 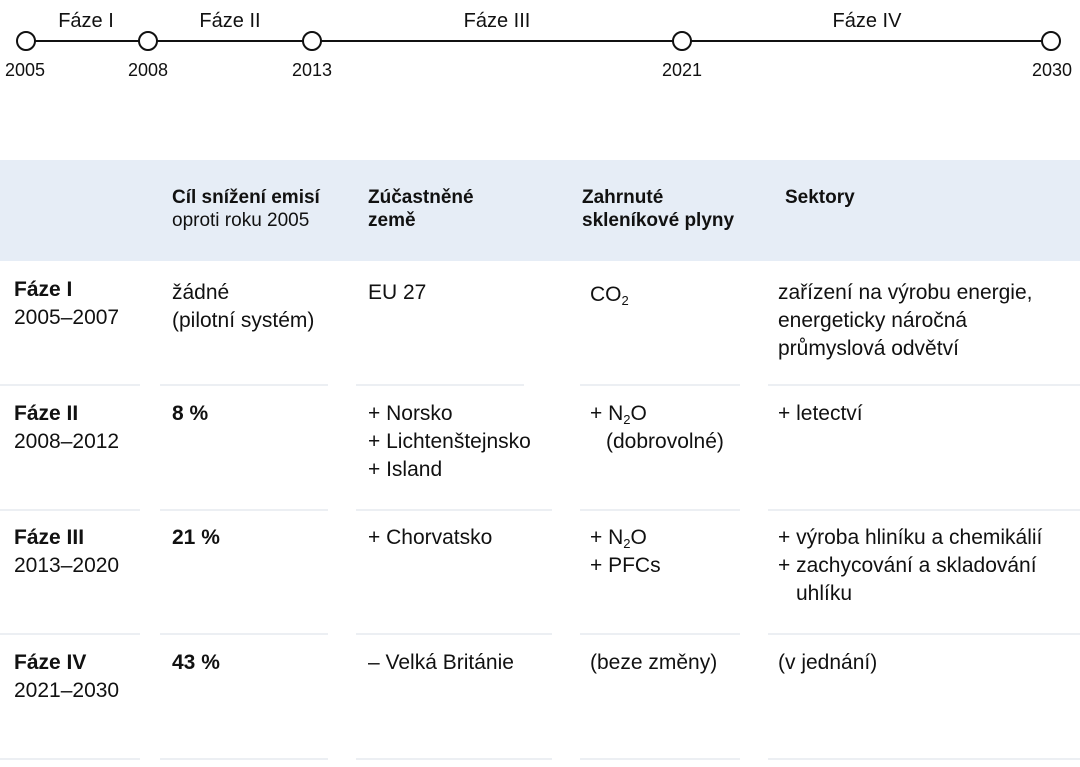 I want to click on gas-extra: + PFCs, so click(x=625, y=565).